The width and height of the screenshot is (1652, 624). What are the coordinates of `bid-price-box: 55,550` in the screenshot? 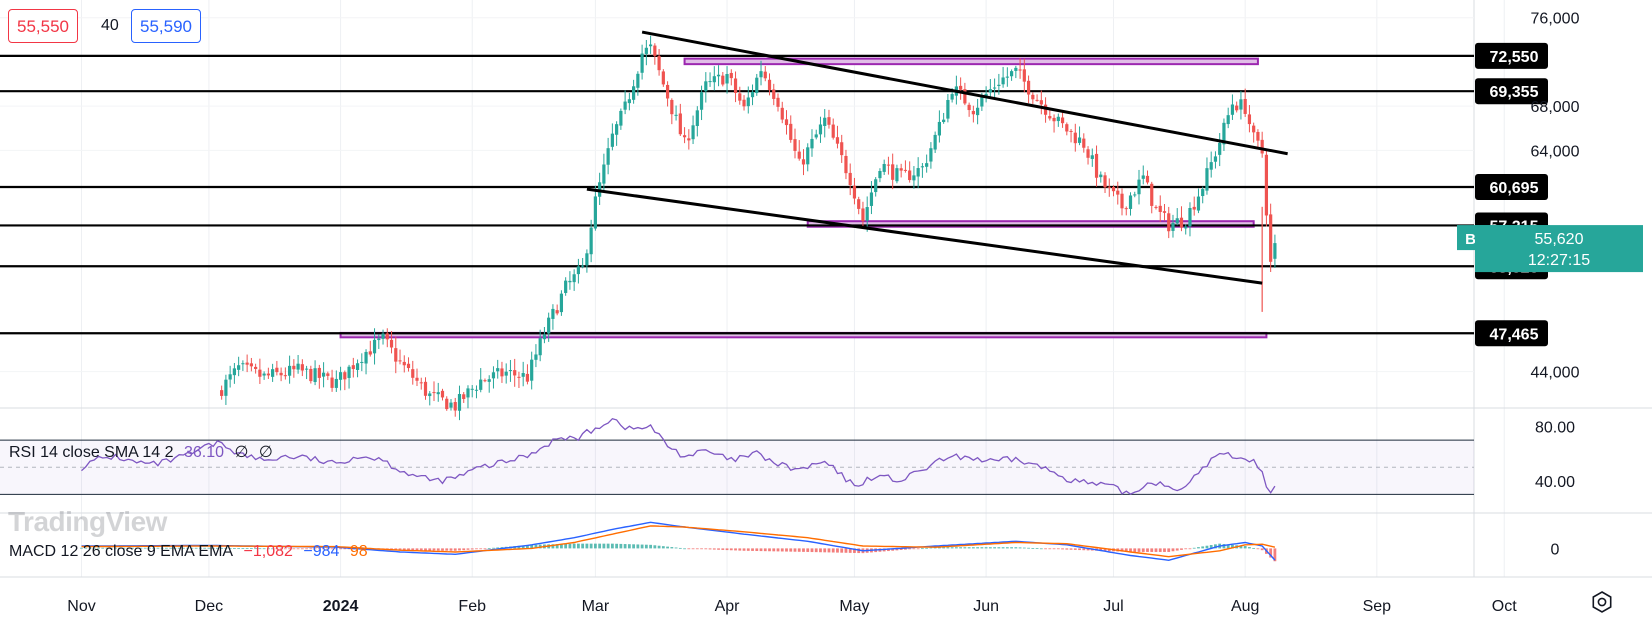 It's located at (43, 26).